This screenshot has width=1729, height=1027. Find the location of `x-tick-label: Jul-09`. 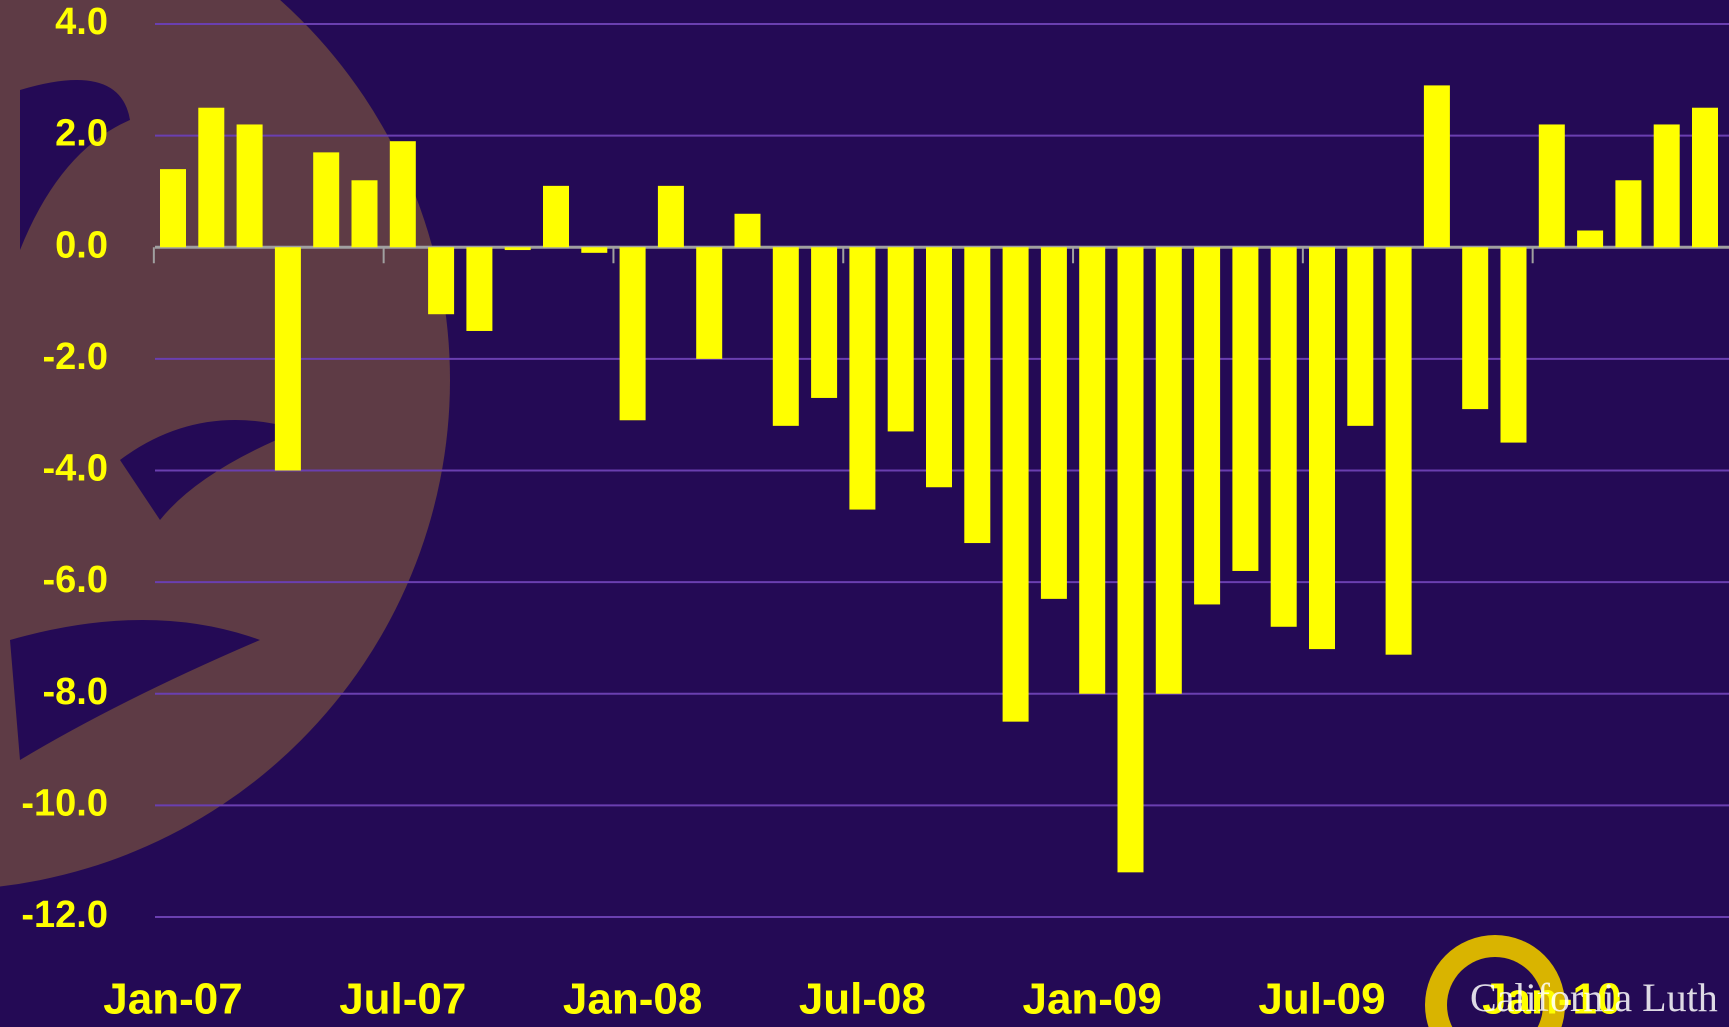

x-tick-label: Jul-09 is located at coordinates (1321, 999).